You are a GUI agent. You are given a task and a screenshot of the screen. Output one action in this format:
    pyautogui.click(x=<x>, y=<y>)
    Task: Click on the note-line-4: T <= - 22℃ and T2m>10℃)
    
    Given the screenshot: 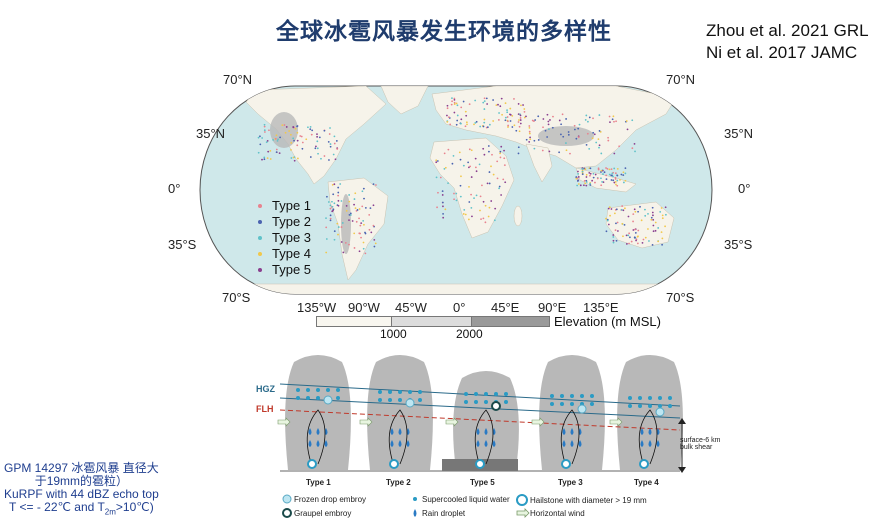 What is the action you would take?
    pyautogui.click(x=81, y=508)
    